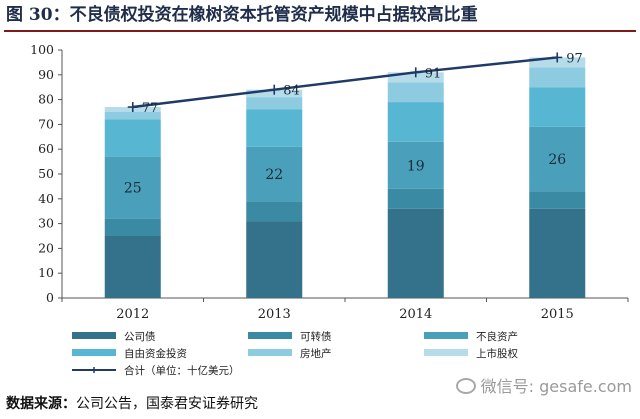 The height and width of the screenshot is (419, 640). I want to click on total-data-label: 97, so click(574, 58).